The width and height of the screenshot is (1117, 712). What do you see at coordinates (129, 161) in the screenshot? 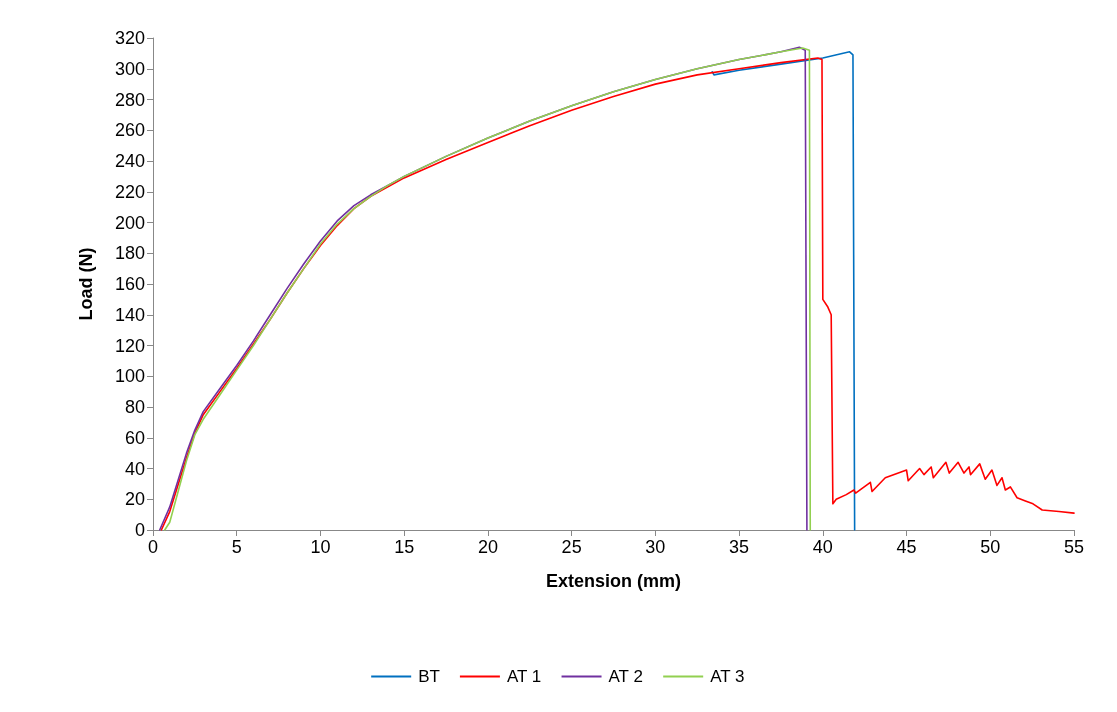
I see `y-tick-label: 240` at bounding box center [129, 161].